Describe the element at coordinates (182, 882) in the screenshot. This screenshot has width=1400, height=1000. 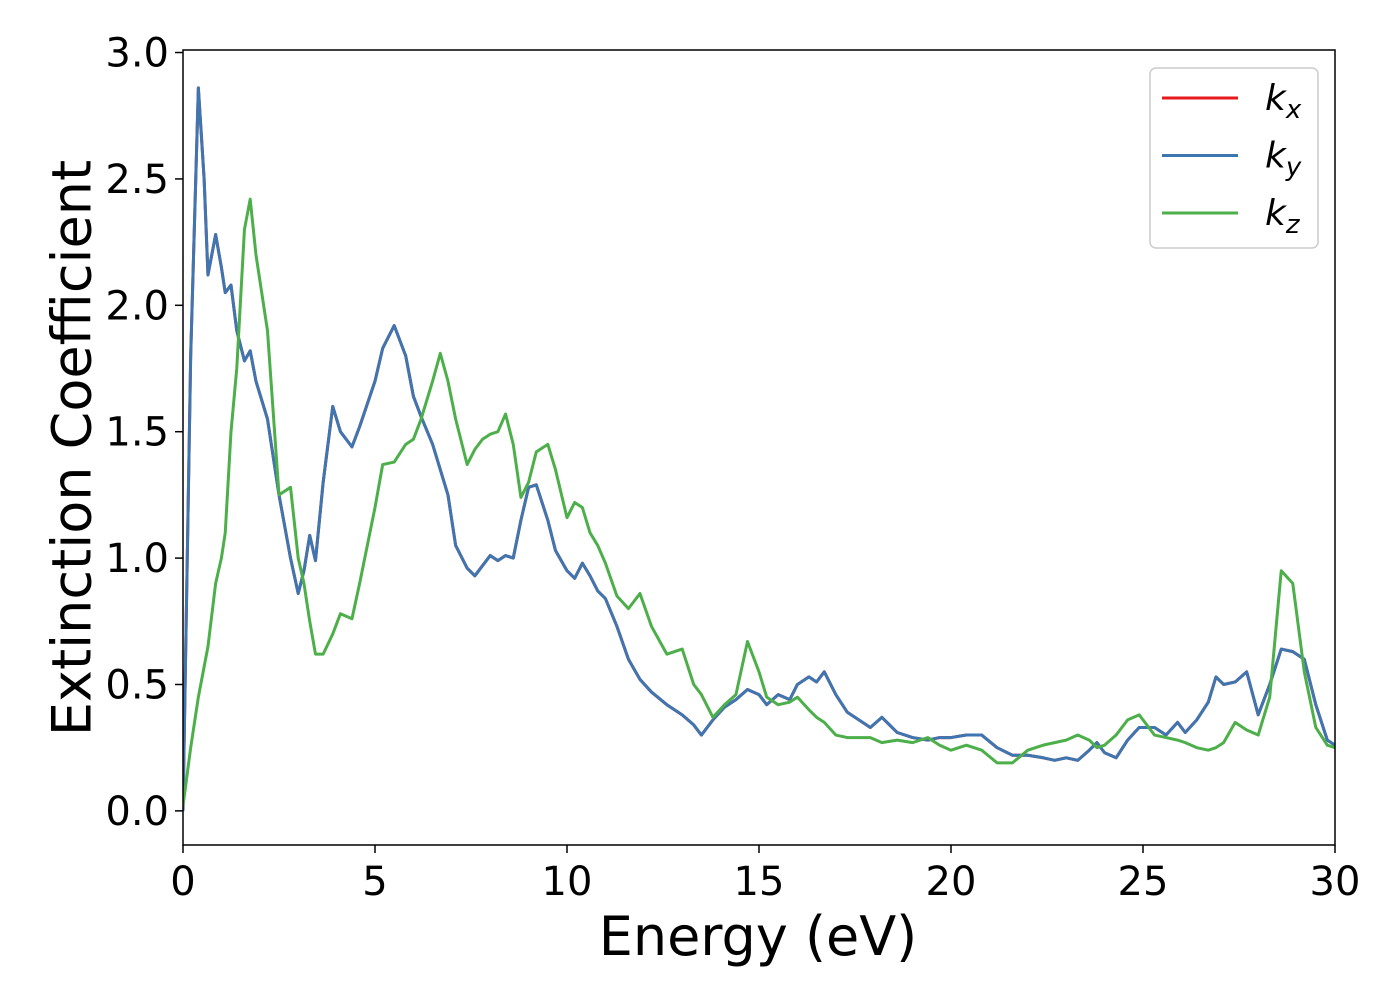
I see `x-tick-label: 0` at that location.